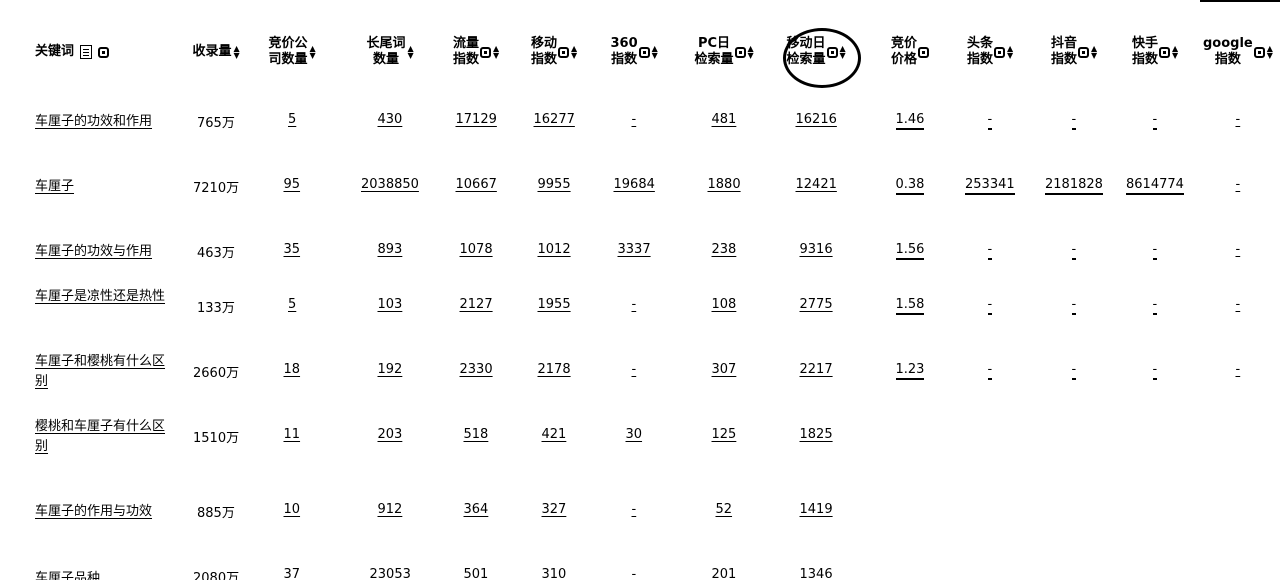 The width and height of the screenshot is (1280, 580). What do you see at coordinates (724, 184) in the screenshot?
I see `cell-pc: 1880` at bounding box center [724, 184].